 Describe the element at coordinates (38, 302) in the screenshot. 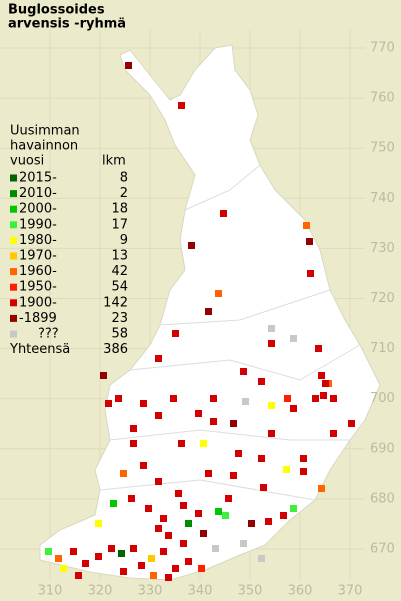

I see `legend-label: 1900-` at that location.